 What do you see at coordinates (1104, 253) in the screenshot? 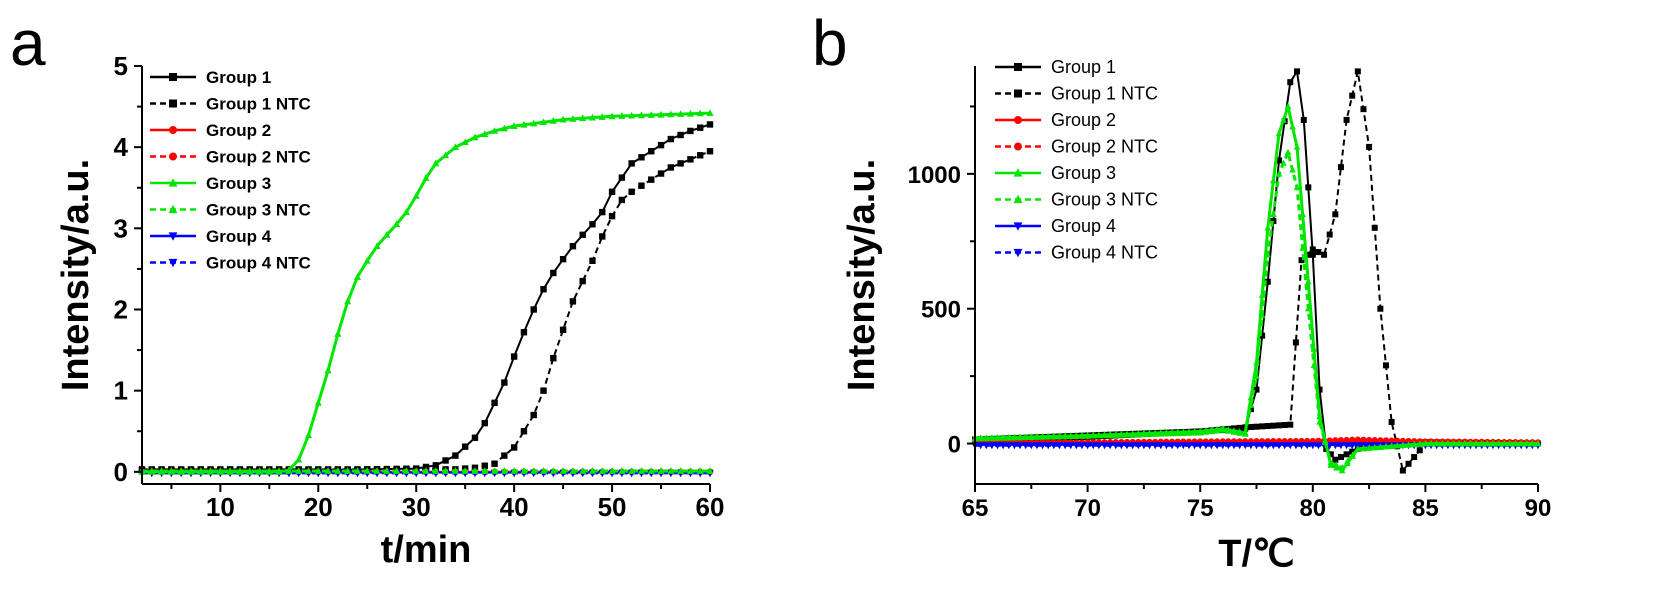
I see `legend-label: Group 4 NTC` at bounding box center [1104, 253].